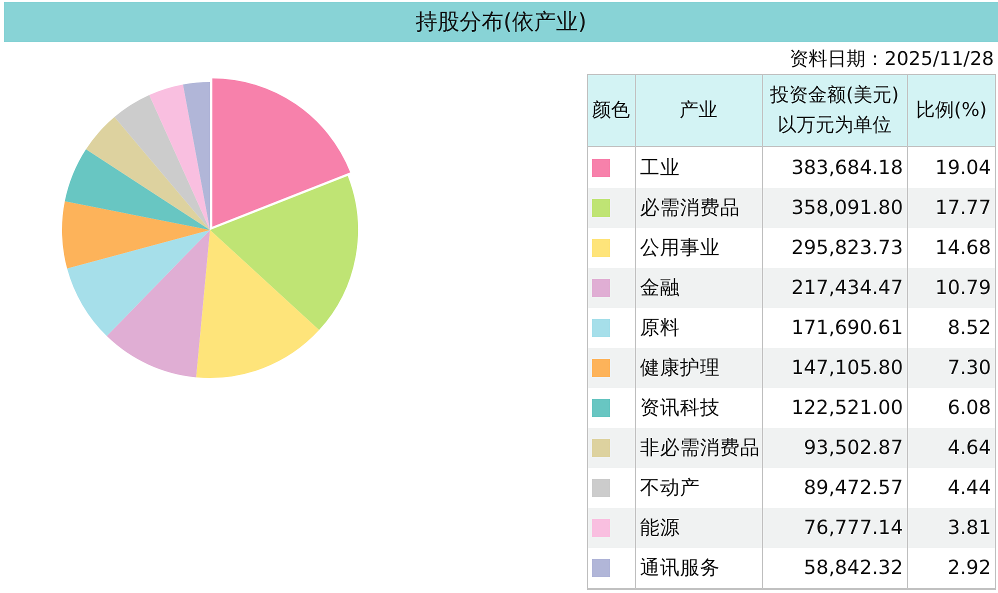 This screenshot has width=998, height=593. Describe the element at coordinates (847, 247) in the screenshot. I see `text: 295,823.73` at that location.